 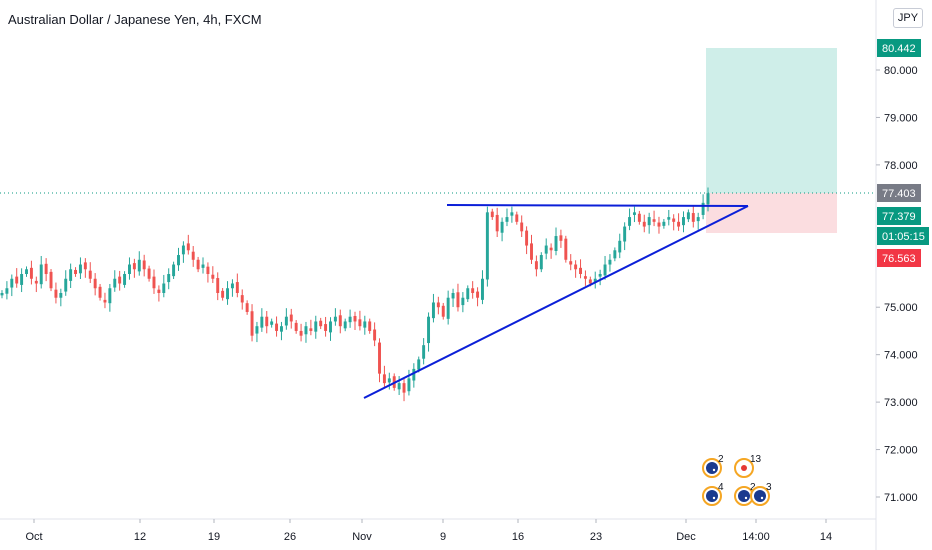 What do you see at coordinates (771, 120) in the screenshot?
I see `target-zone` at bounding box center [771, 120].